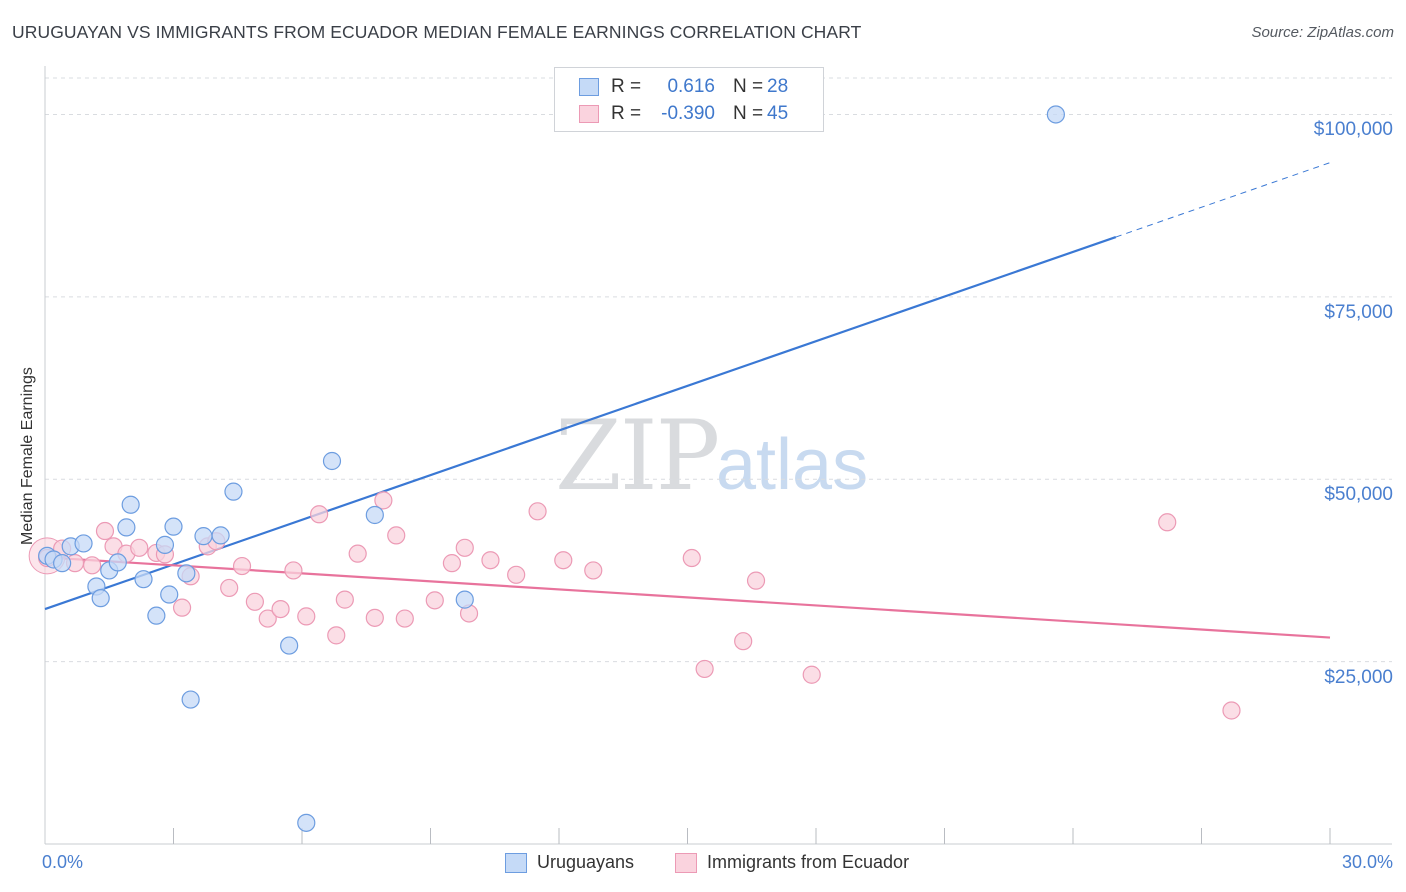 This screenshot has height=892, width=1406. I want to click on n-value: 28, so click(778, 86).